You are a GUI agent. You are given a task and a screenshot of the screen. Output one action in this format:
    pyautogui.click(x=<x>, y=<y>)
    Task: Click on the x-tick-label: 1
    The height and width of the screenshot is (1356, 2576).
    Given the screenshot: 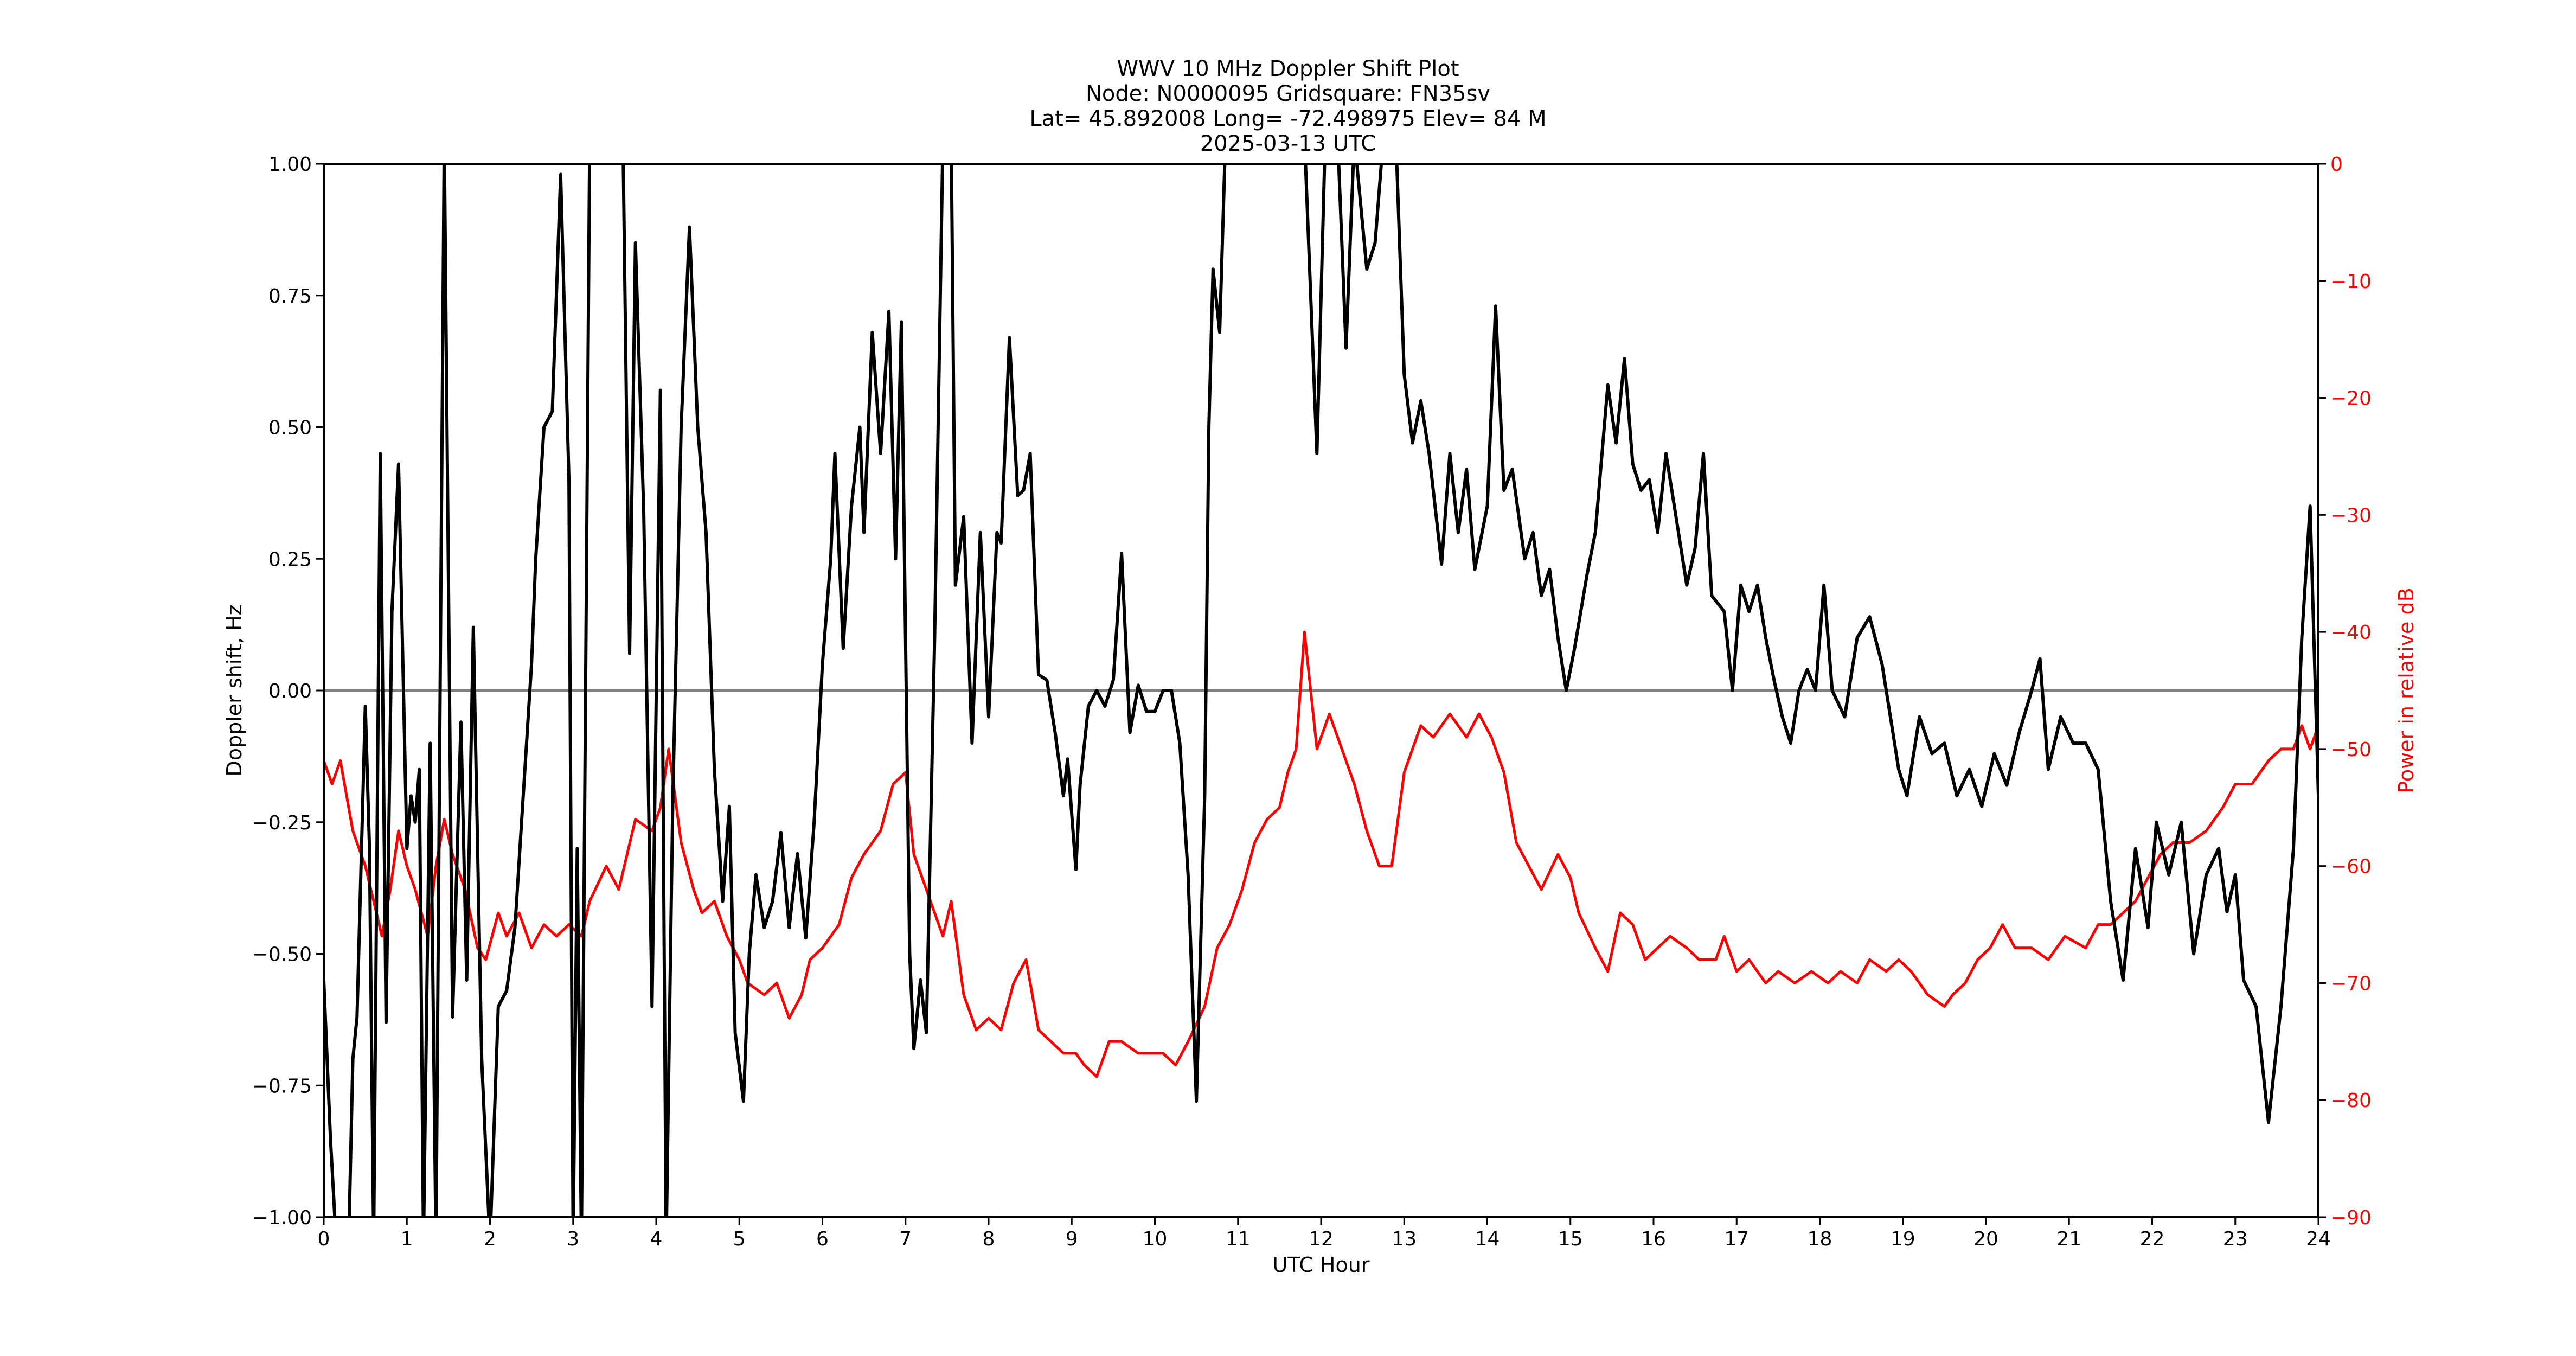 What is the action you would take?
    pyautogui.click(x=407, y=1239)
    